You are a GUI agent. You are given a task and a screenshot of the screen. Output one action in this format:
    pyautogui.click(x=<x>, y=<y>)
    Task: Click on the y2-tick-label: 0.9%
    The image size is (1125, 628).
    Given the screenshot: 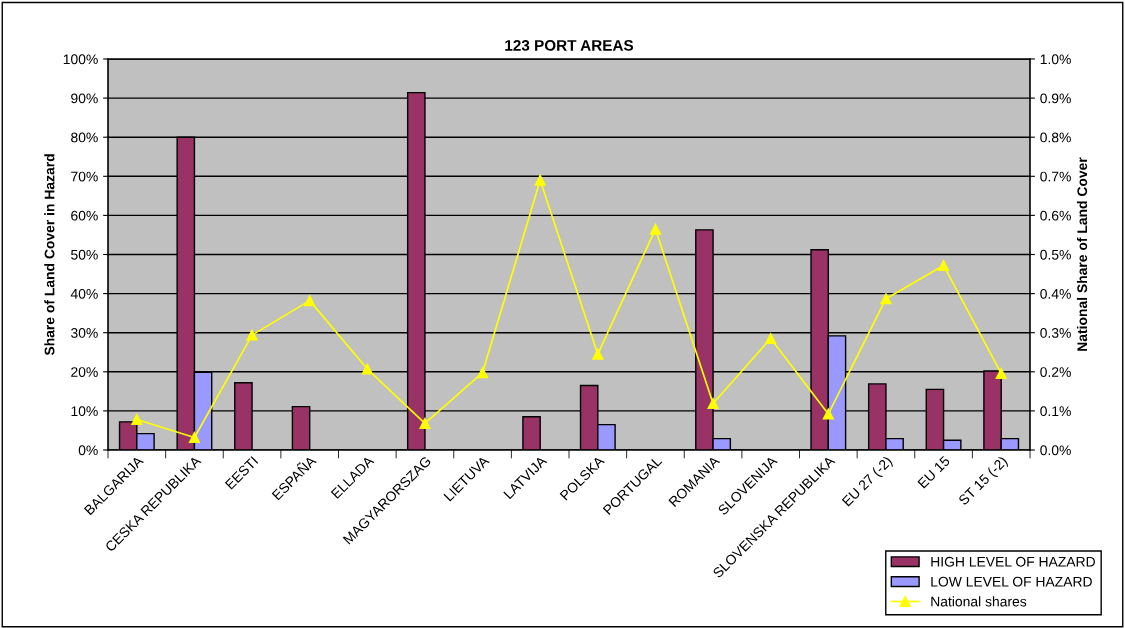 What is the action you would take?
    pyautogui.click(x=1055, y=98)
    